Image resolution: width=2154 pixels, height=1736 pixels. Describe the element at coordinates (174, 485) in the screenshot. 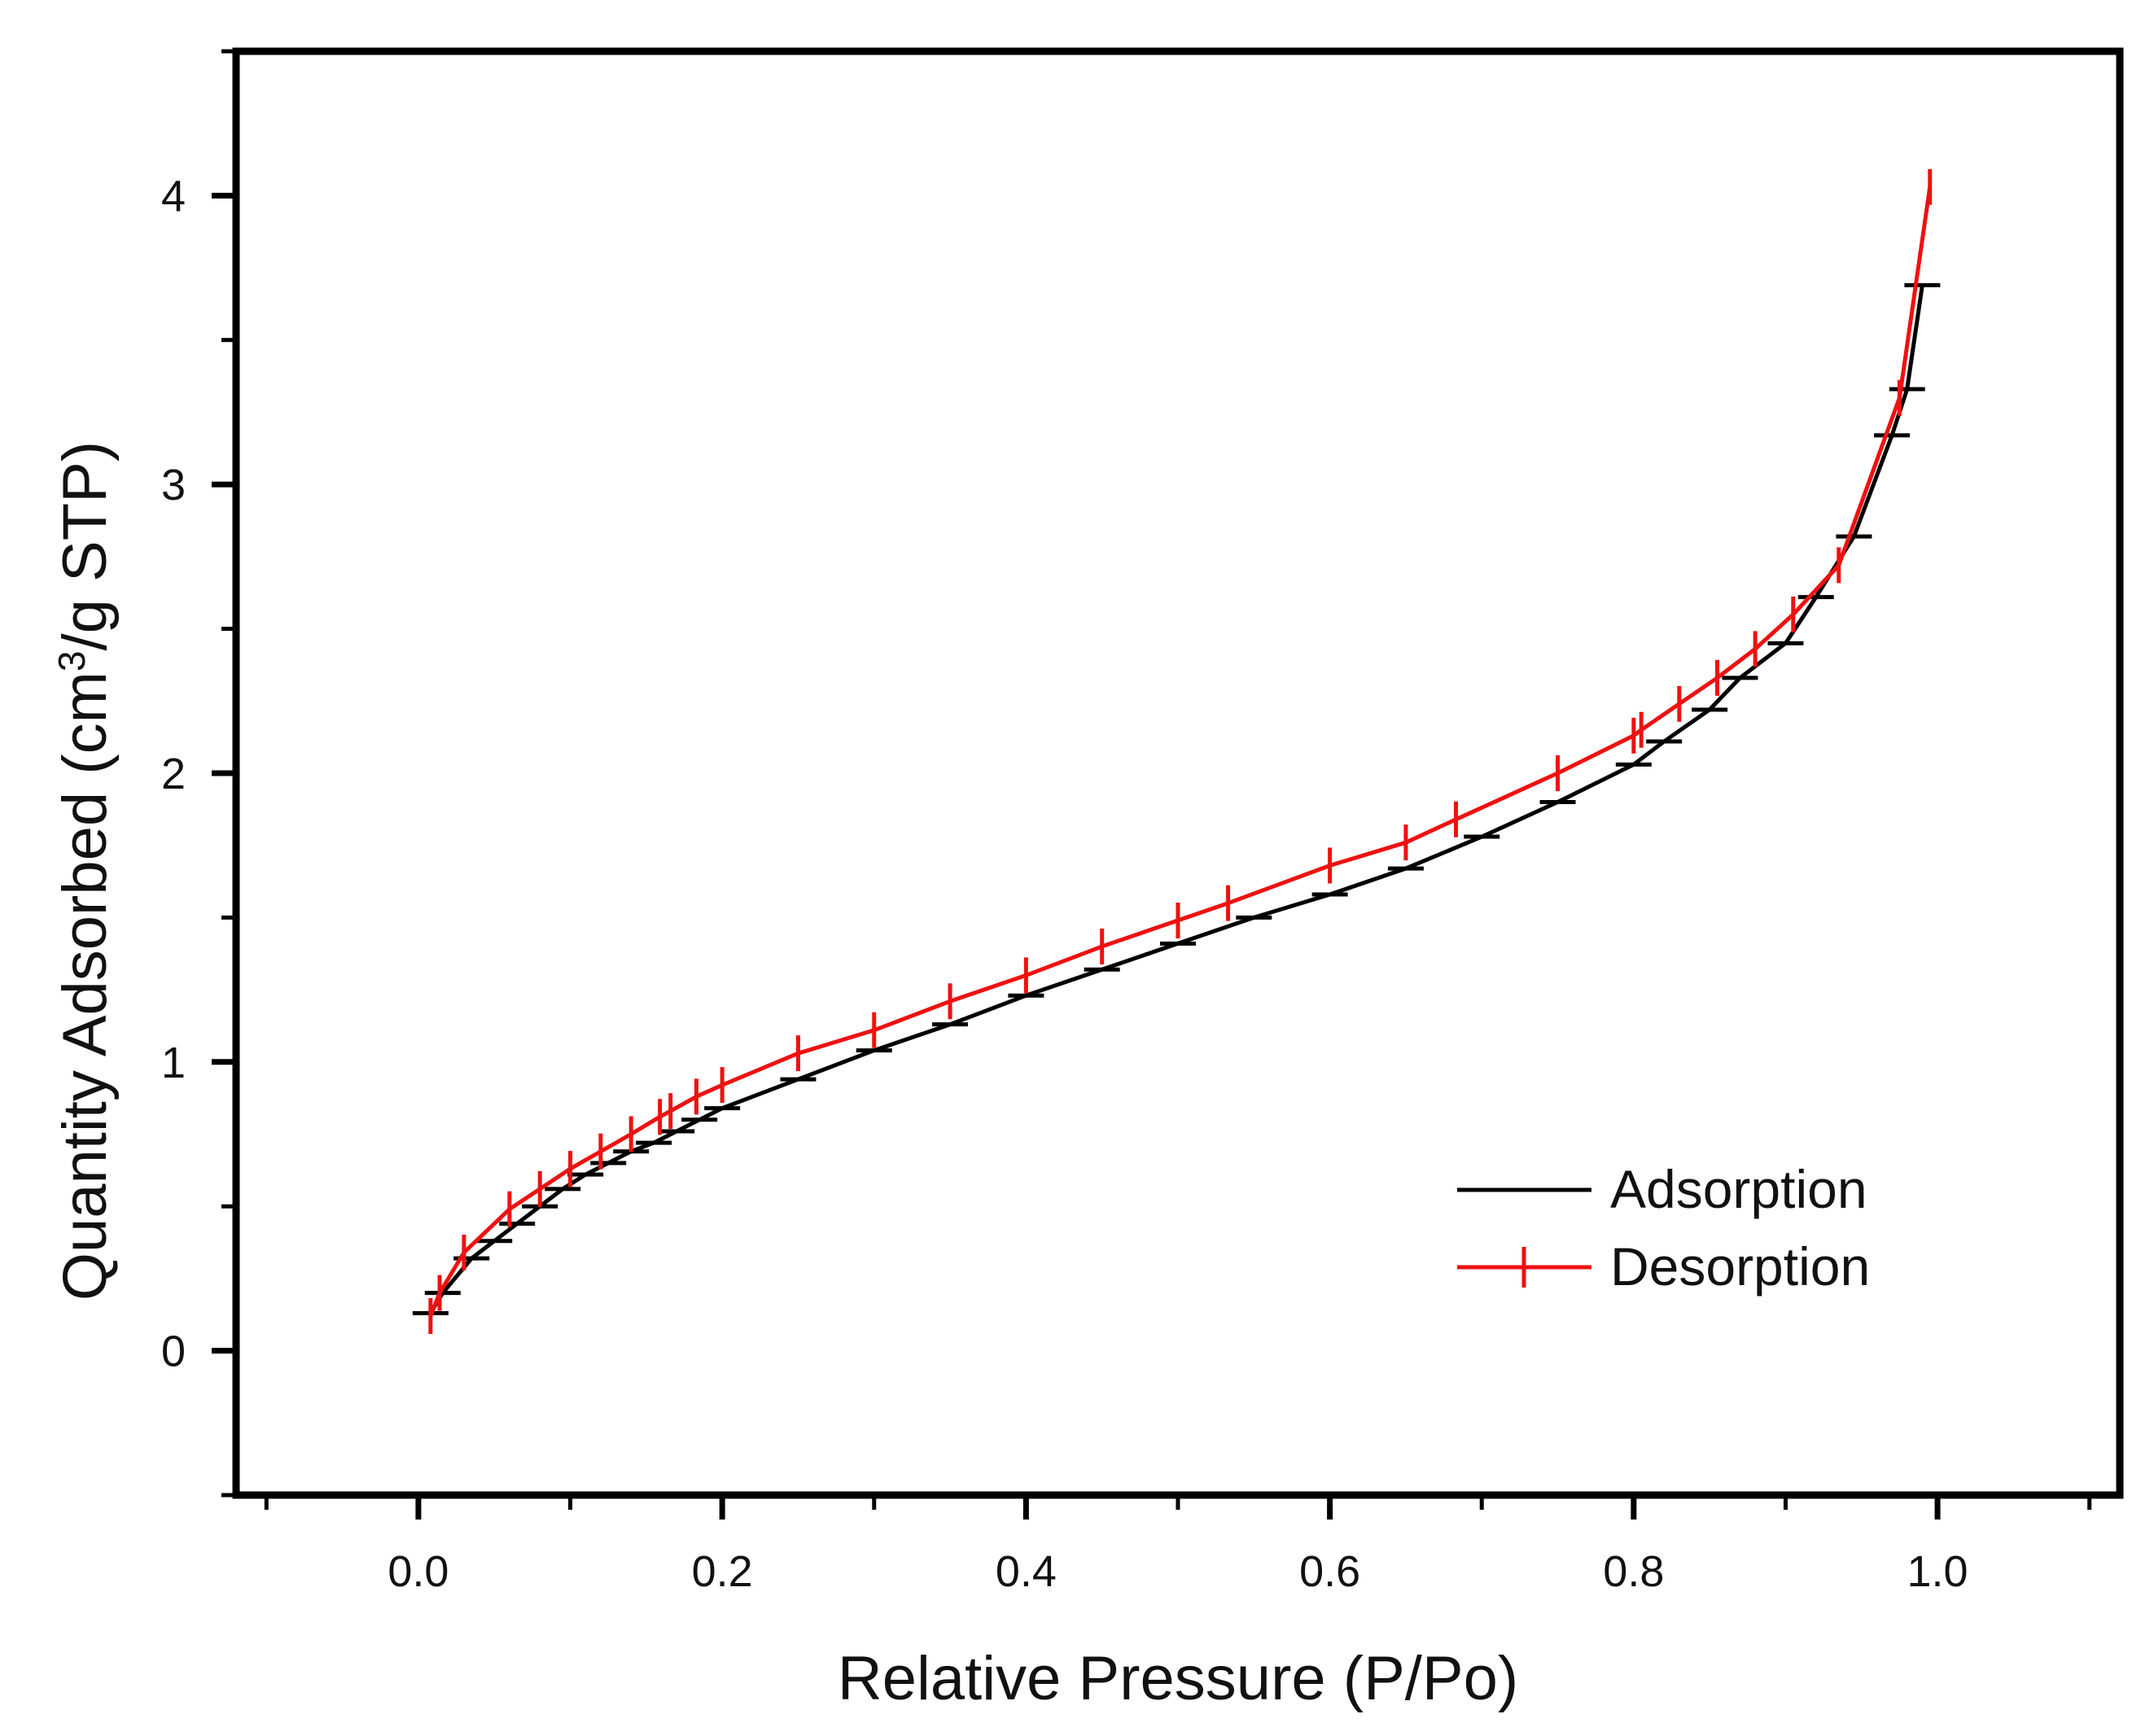

I see `y-tick-label: 3` at that location.